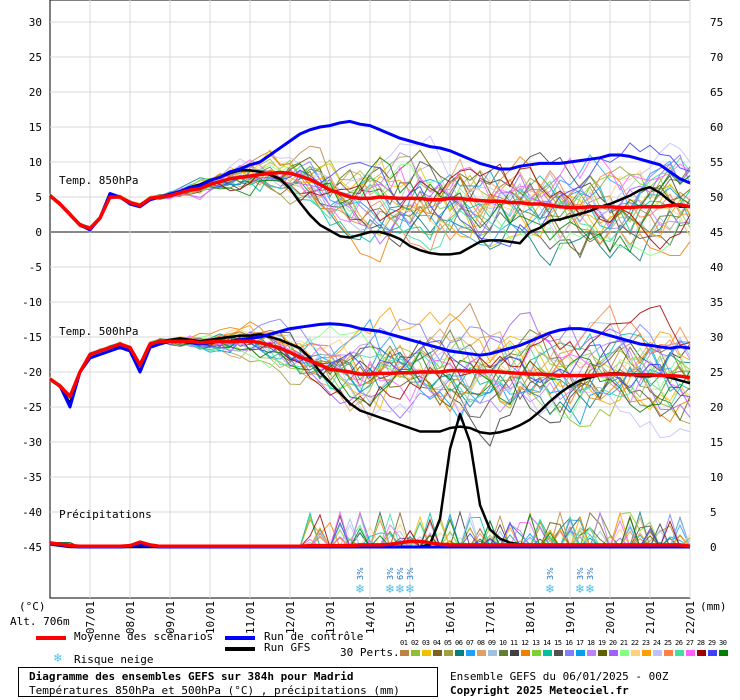 The height and width of the screenshot is (700, 740). What do you see at coordinates (32, 407) in the screenshot?
I see `left-tick-label: -25` at bounding box center [32, 407].